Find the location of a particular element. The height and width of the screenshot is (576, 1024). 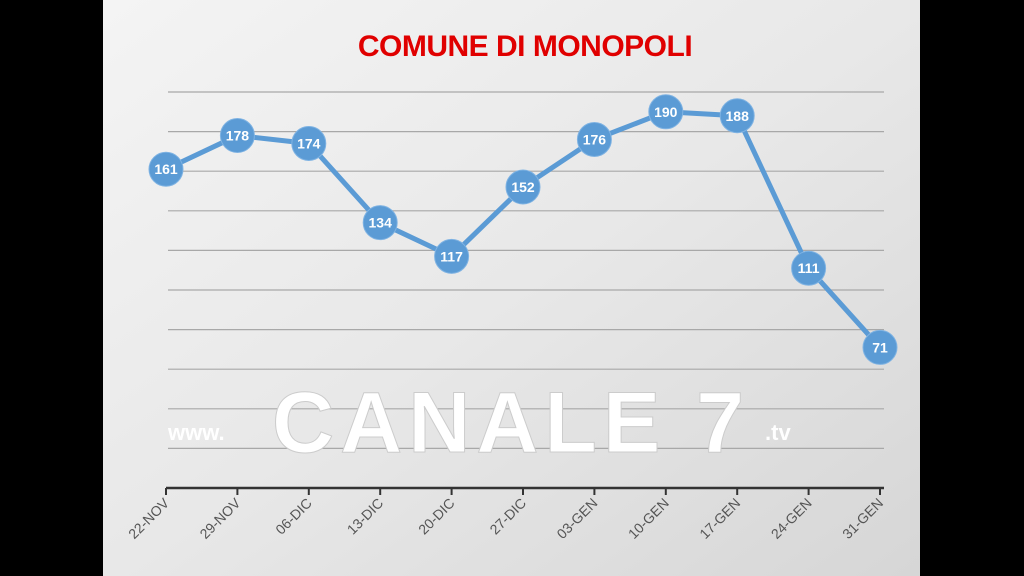

data-label: 174 is located at coordinates (309, 143).